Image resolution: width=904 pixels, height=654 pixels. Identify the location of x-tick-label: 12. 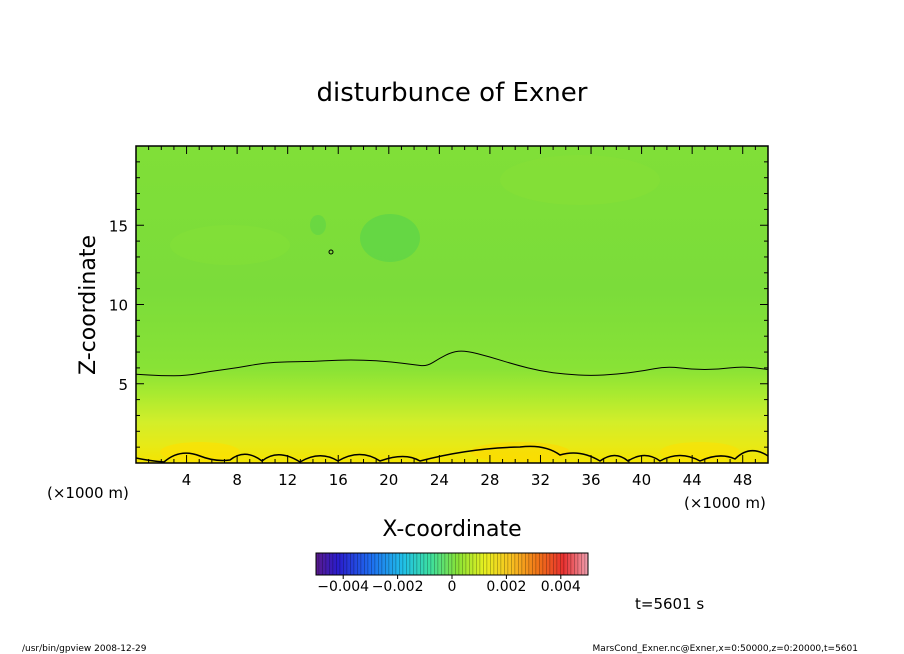
(287, 480).